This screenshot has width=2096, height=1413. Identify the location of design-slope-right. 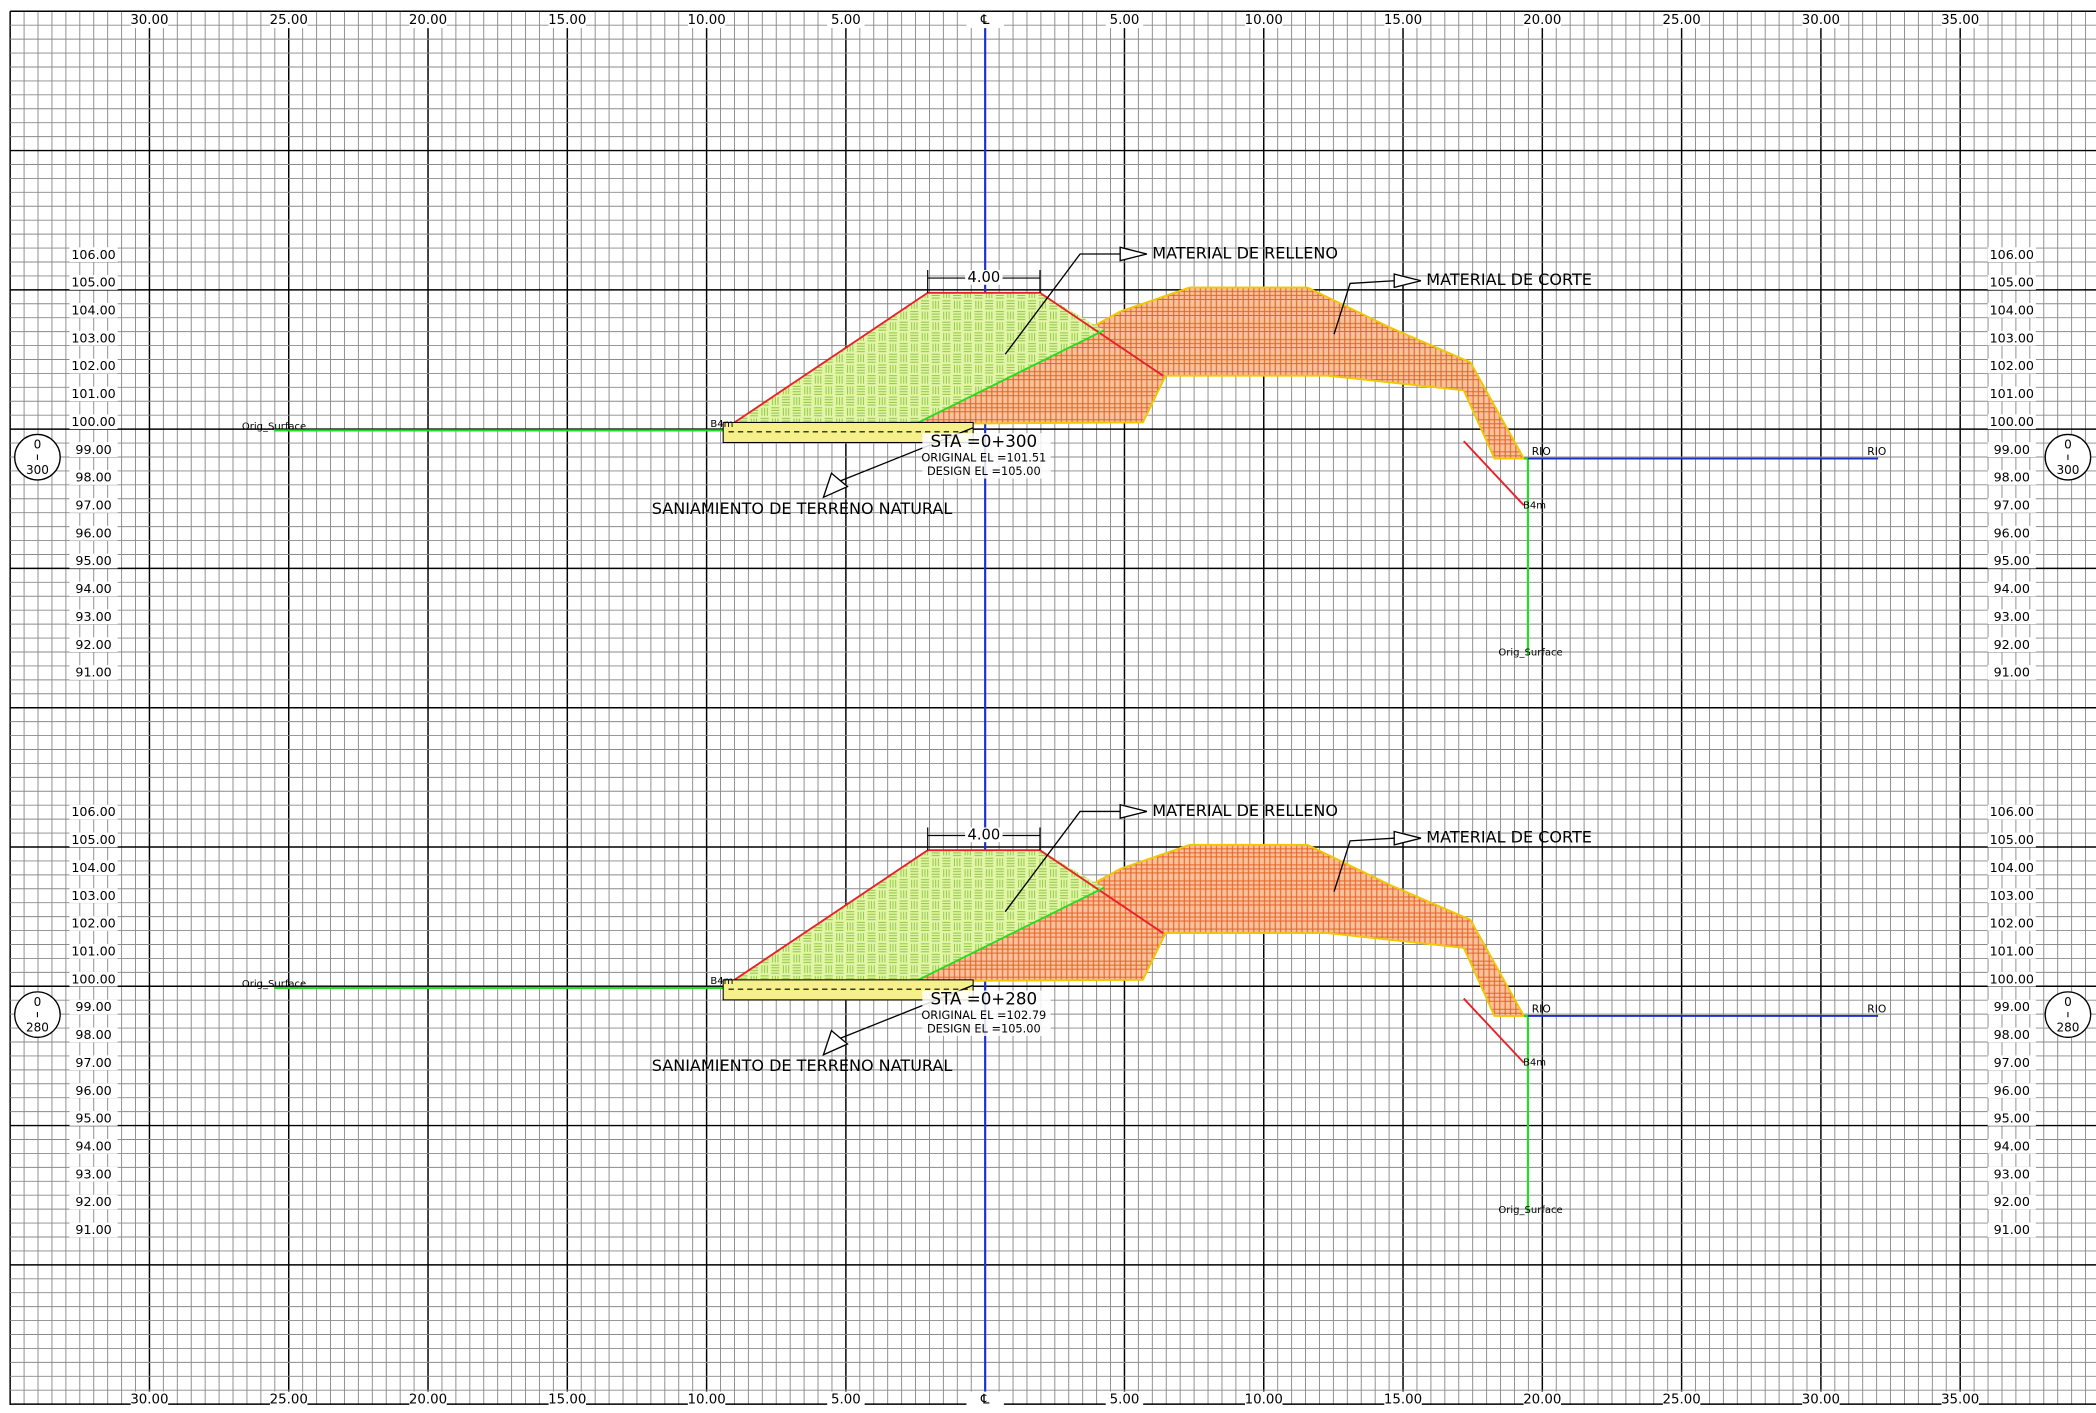
(1494, 473).